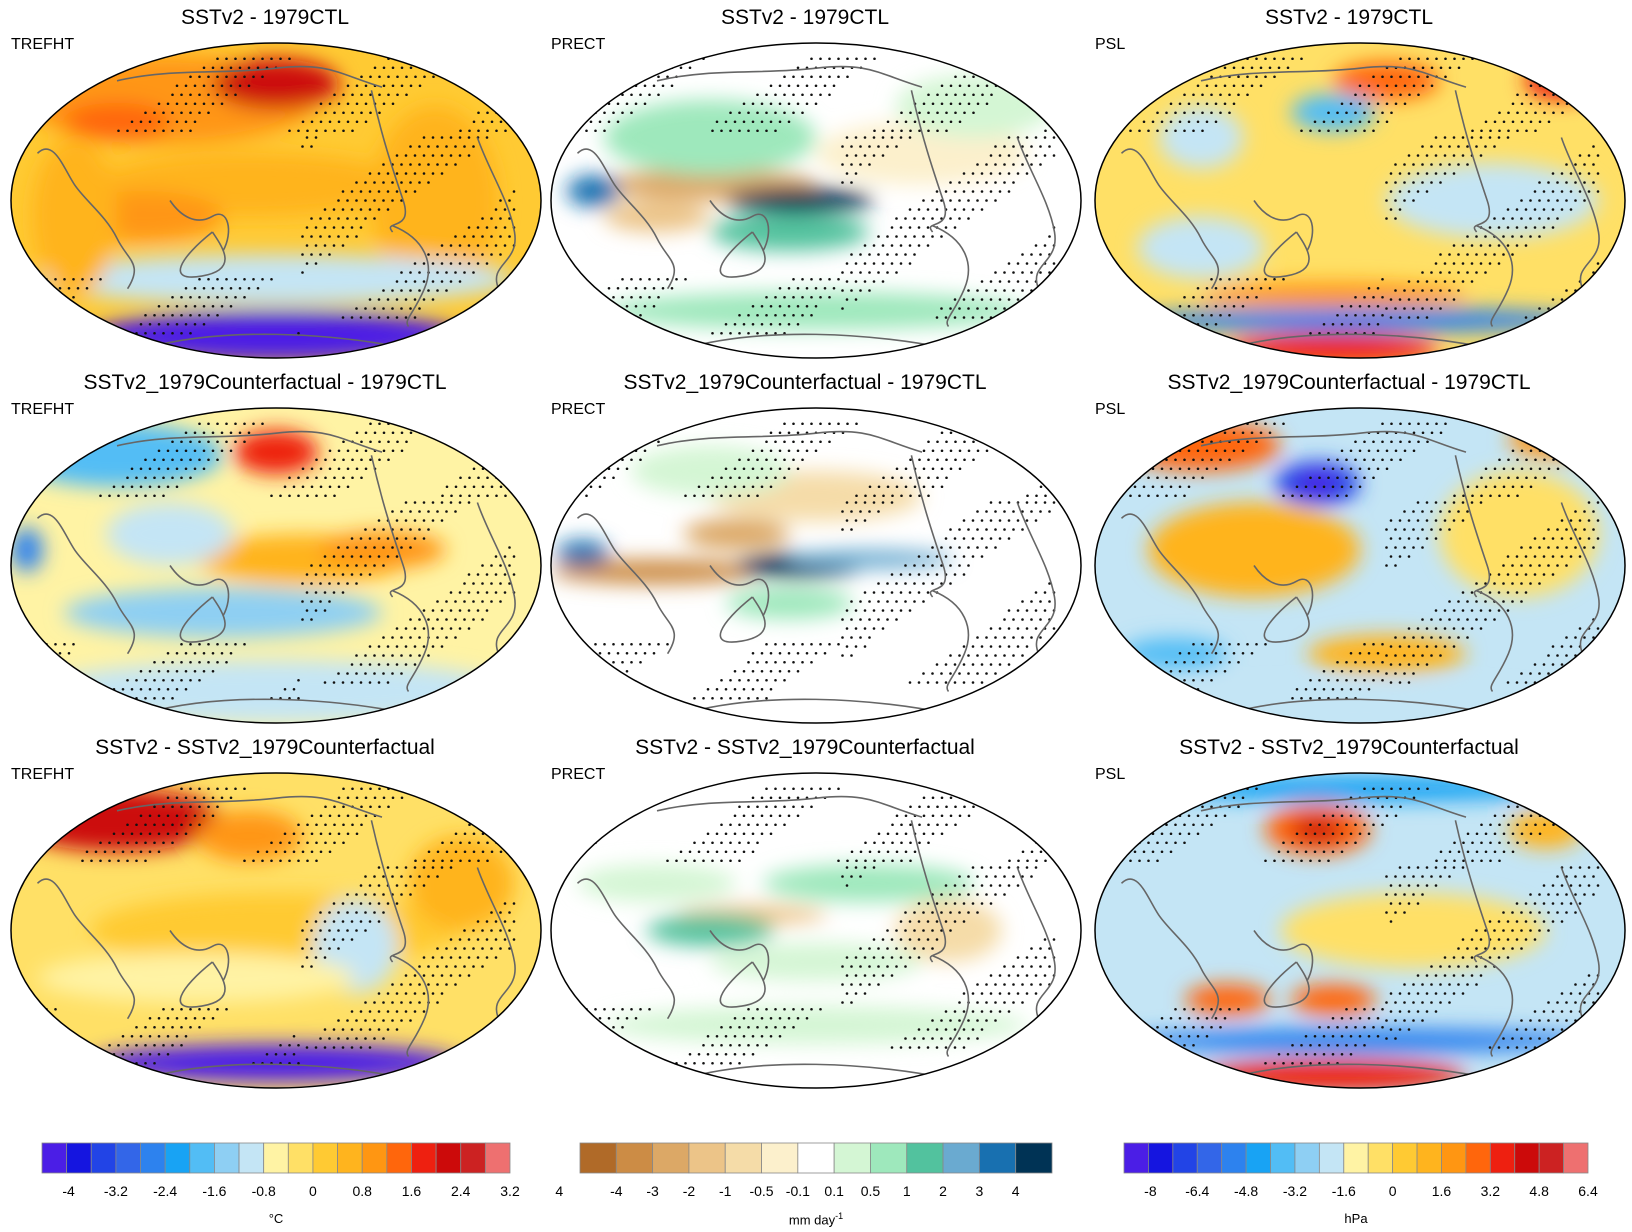 Image resolution: width=1632 pixels, height=1232 pixels. What do you see at coordinates (839, 1216) in the screenshot?
I see `unit-superscript: -1` at bounding box center [839, 1216].